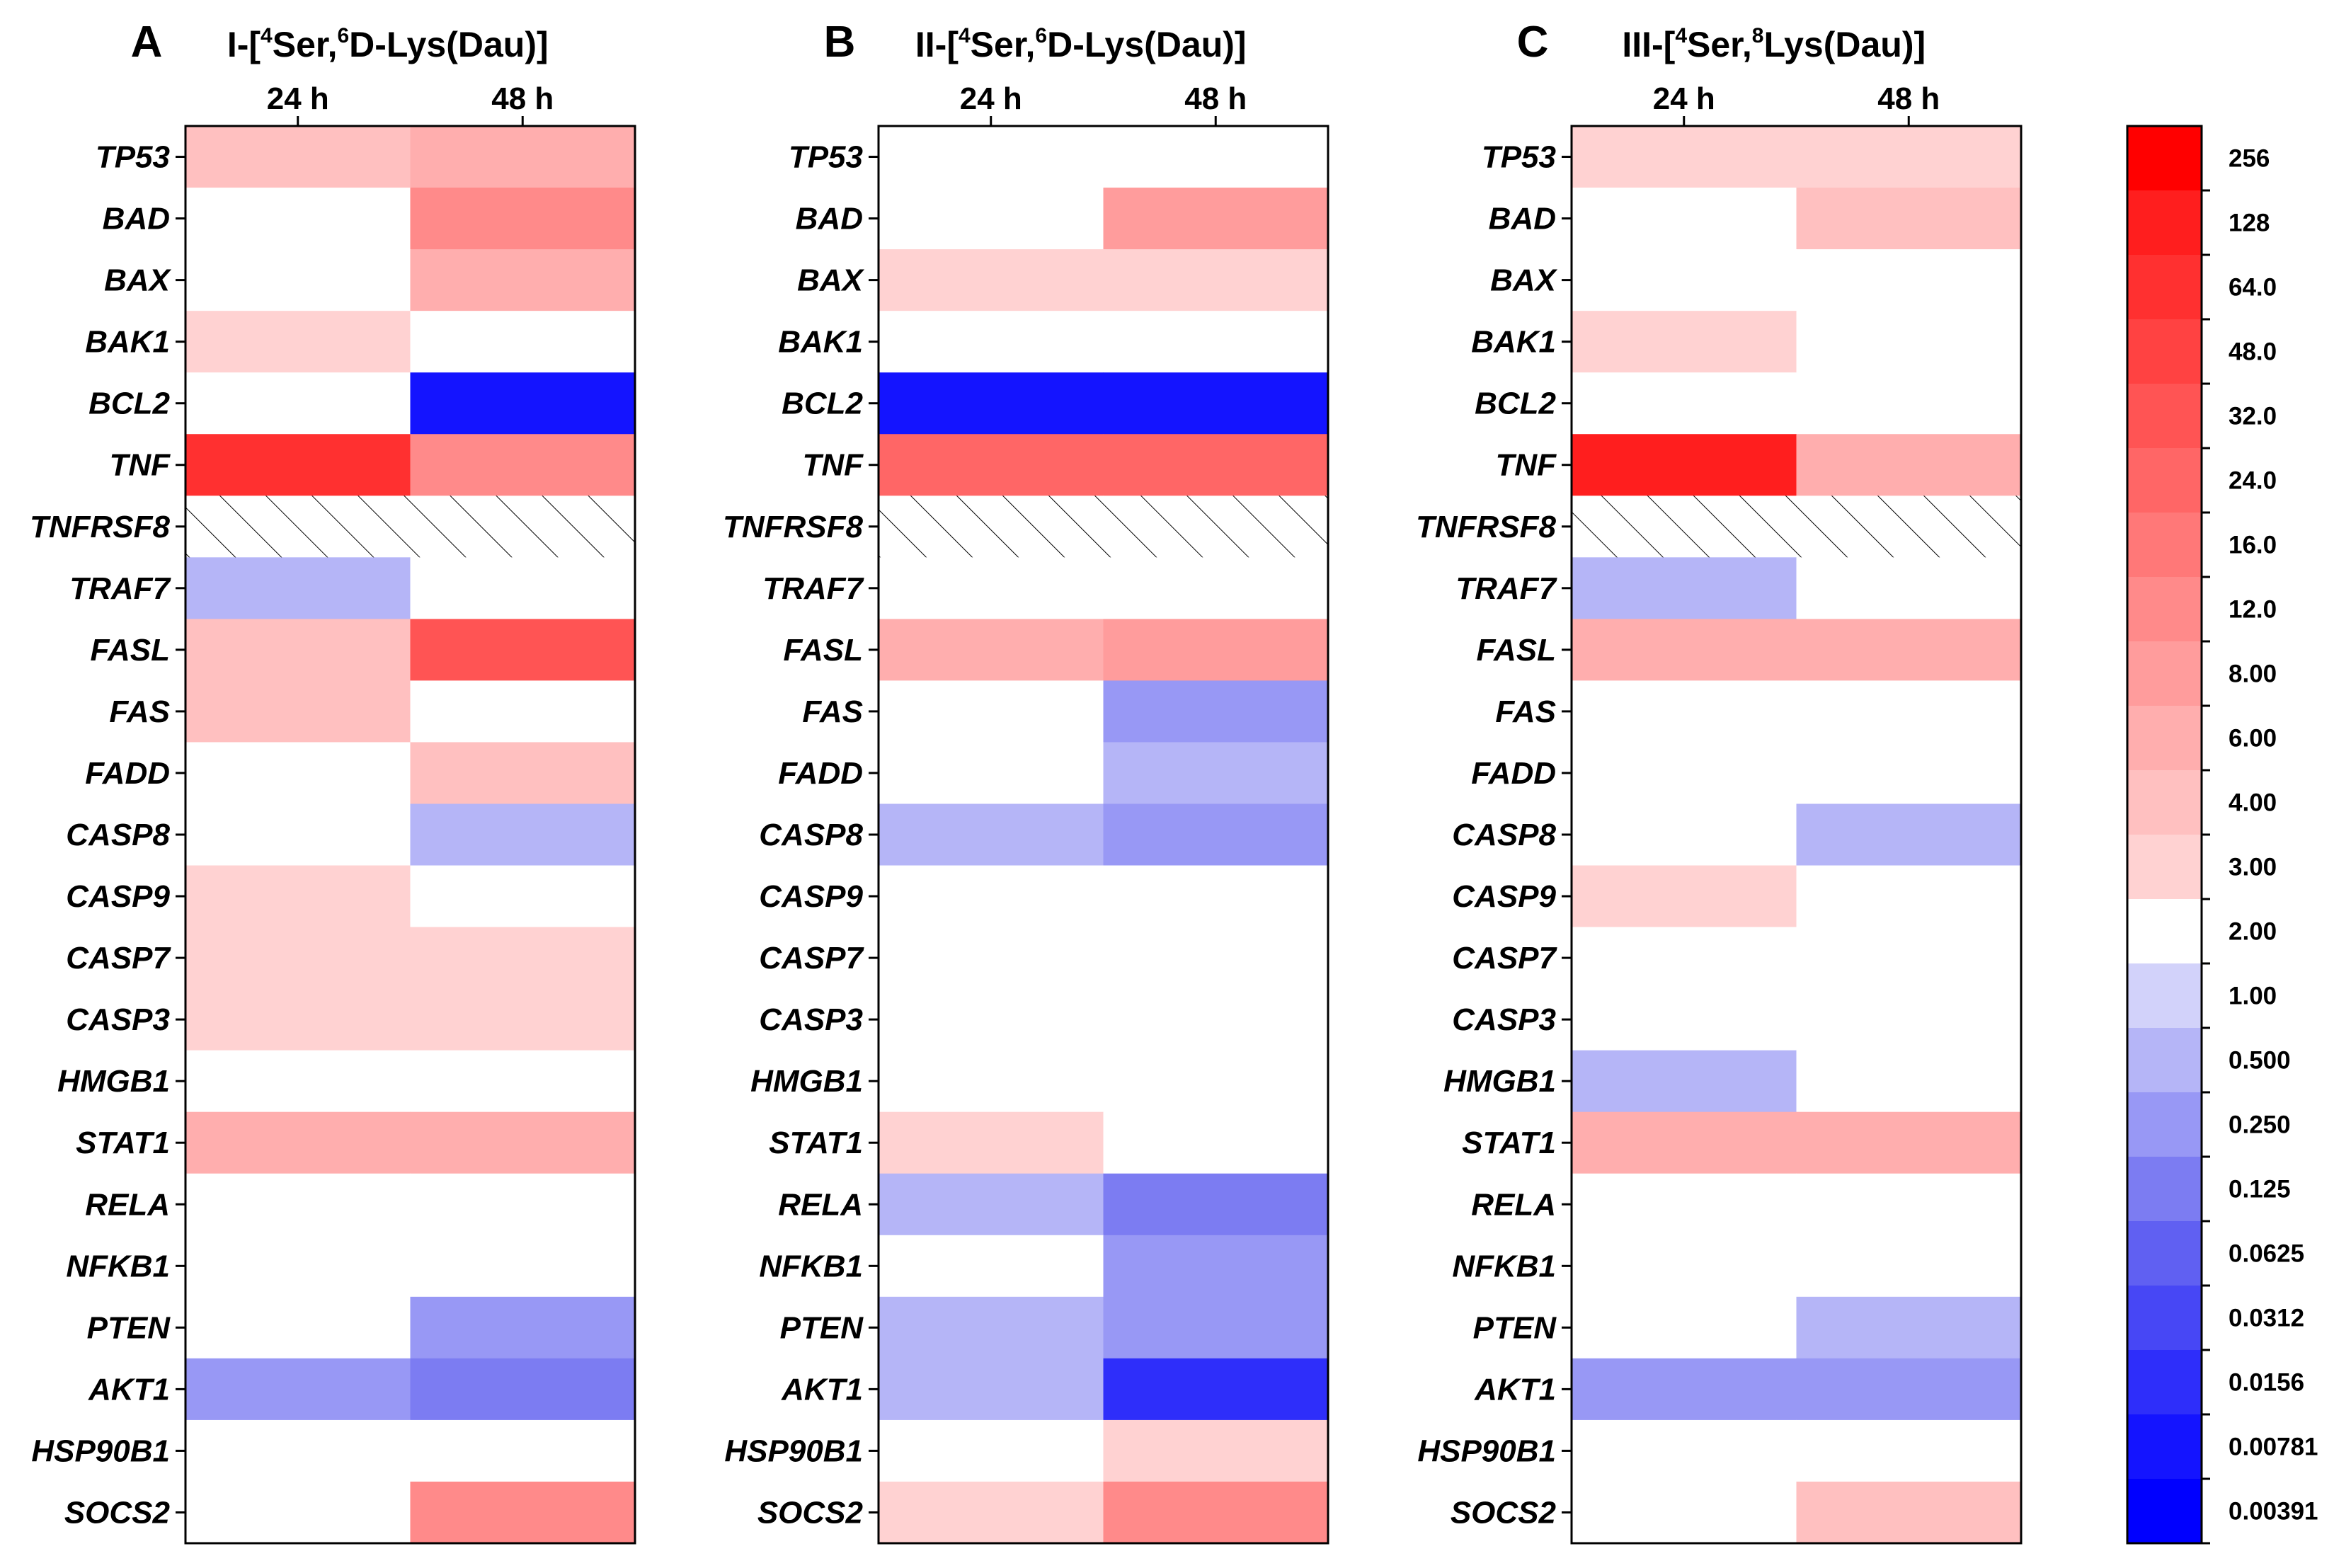 Image resolution: width=2334 pixels, height=1568 pixels. I want to click on colorbar-label: 2.00, so click(2253, 932).